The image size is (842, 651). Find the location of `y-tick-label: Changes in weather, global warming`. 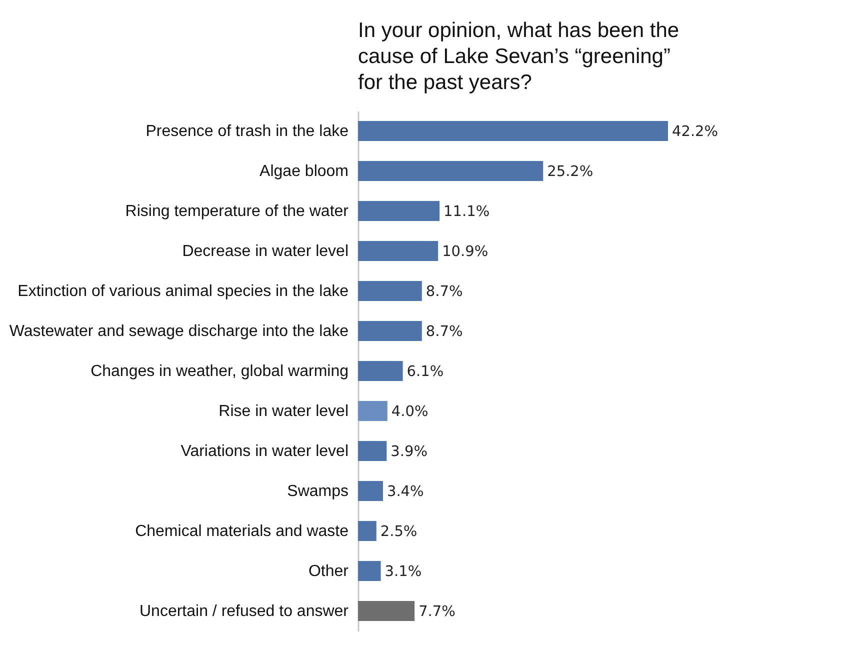

y-tick-label: Changes in weather, global warming is located at coordinates (219, 371).